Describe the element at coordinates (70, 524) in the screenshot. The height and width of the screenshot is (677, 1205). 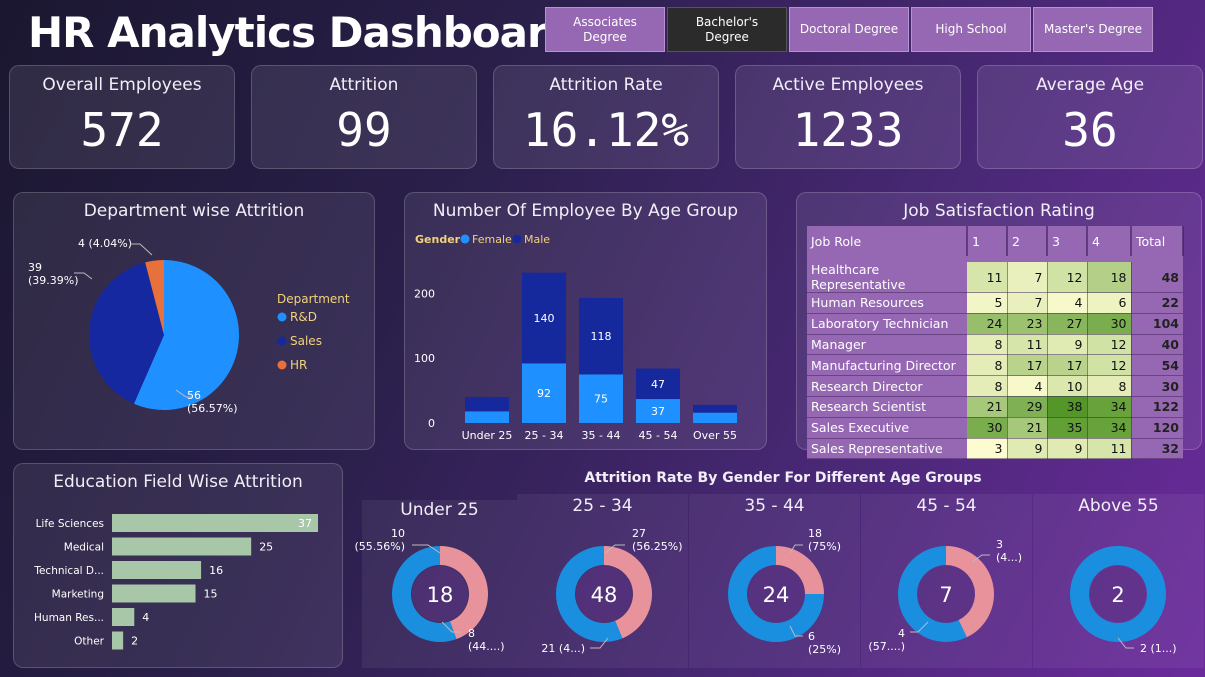
I see `y-category-label: Life Sciences` at that location.